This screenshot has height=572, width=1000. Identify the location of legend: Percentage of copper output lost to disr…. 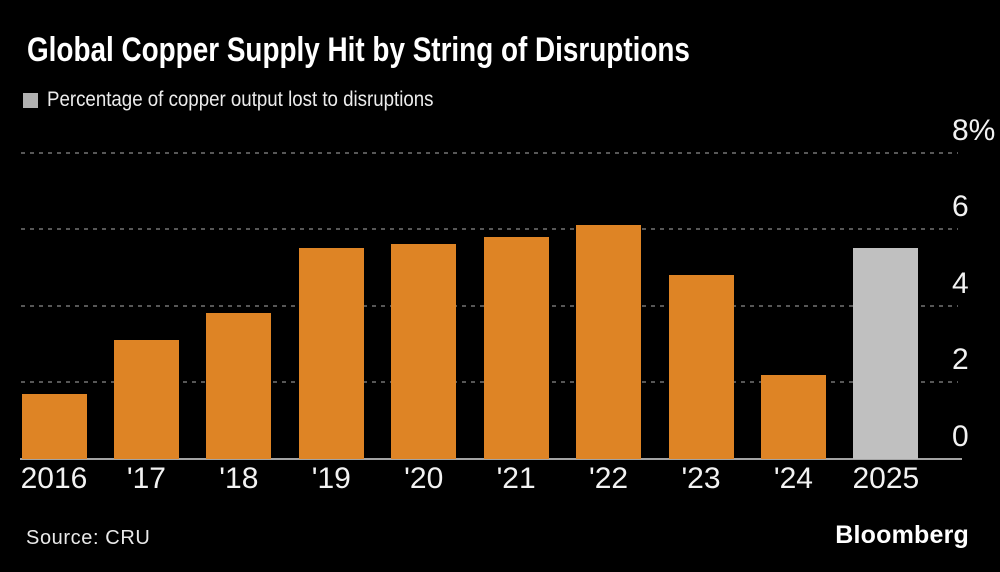
(252, 100).